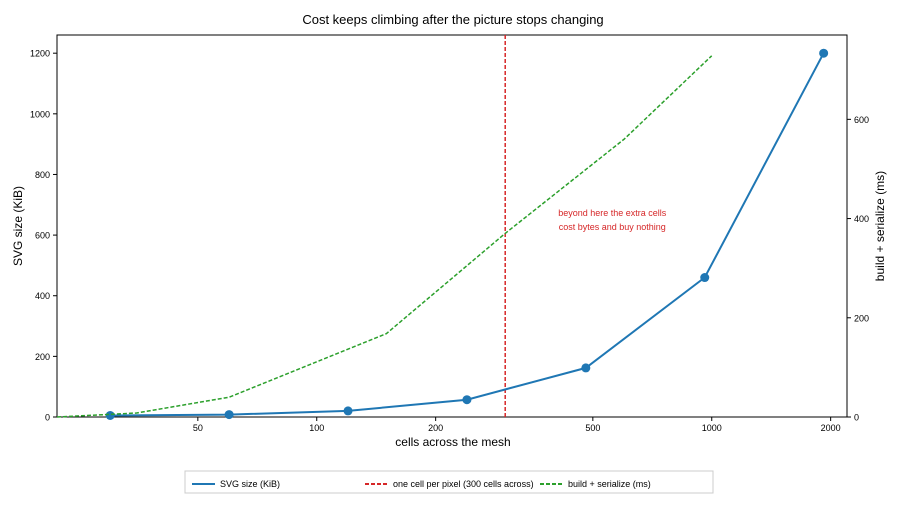 The width and height of the screenshot is (900, 505). Describe the element at coordinates (435, 428) in the screenshot. I see `x-tick-label: 200` at that location.